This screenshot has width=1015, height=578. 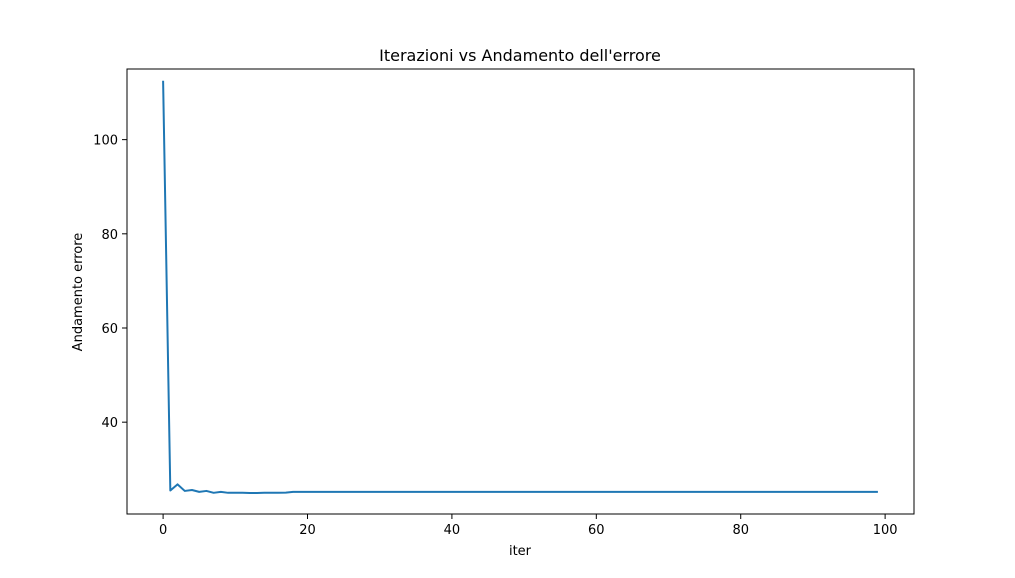 What do you see at coordinates (307, 530) in the screenshot?
I see `x-tick-label: 20` at bounding box center [307, 530].